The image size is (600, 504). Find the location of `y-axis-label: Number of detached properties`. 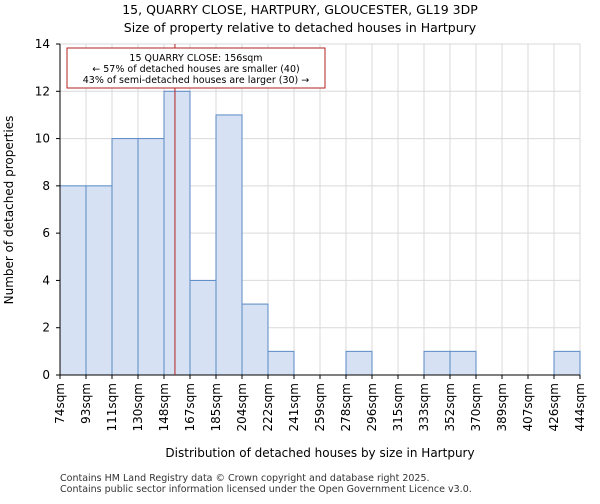

y-axis-label: Number of detached properties is located at coordinates (9, 210).